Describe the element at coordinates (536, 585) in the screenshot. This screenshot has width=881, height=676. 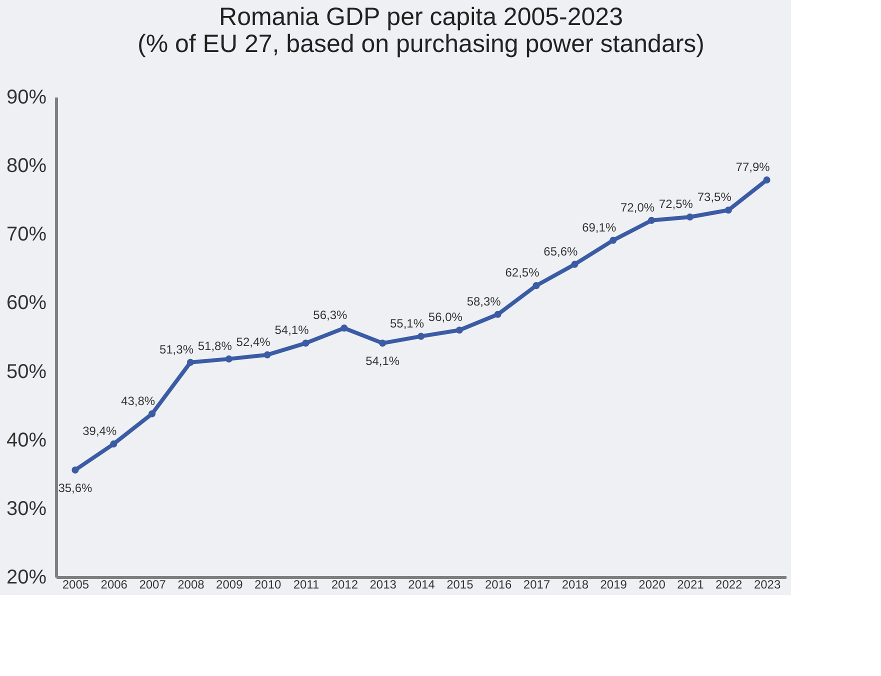
I see `x-tick-label: 2017` at that location.